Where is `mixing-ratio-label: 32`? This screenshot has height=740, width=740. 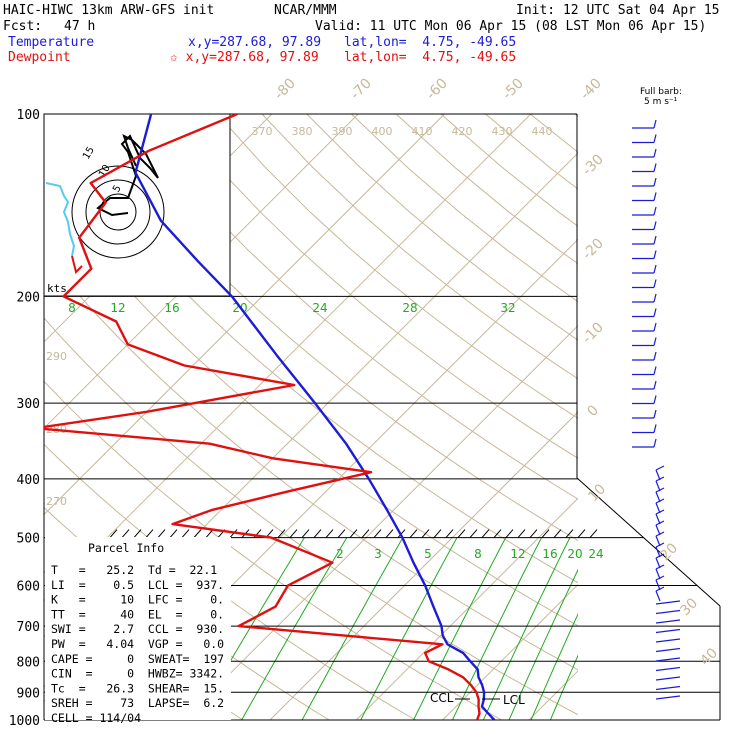
mixing-ratio-label: 32 is located at coordinates (507, 308).